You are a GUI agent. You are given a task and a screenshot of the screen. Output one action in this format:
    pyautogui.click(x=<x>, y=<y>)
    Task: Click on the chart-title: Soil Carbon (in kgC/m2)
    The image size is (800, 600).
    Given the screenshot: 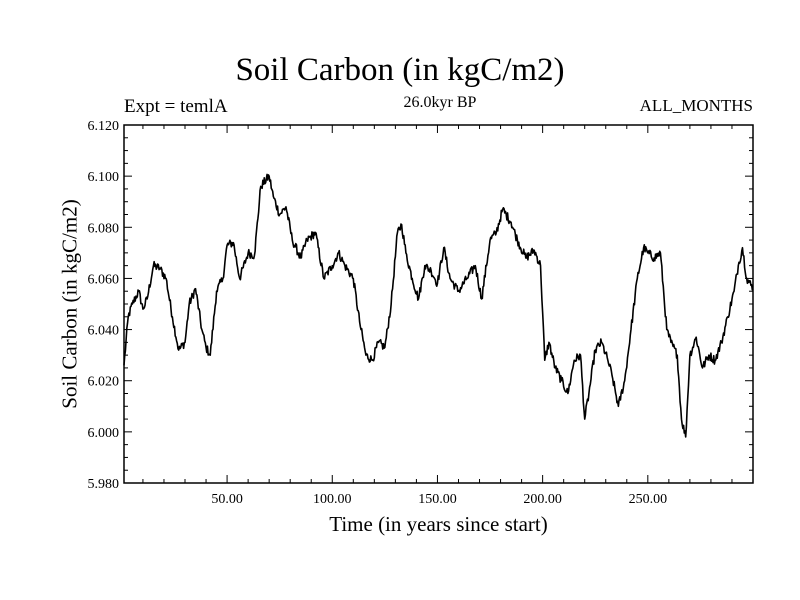 What is the action you would take?
    pyautogui.click(x=400, y=70)
    